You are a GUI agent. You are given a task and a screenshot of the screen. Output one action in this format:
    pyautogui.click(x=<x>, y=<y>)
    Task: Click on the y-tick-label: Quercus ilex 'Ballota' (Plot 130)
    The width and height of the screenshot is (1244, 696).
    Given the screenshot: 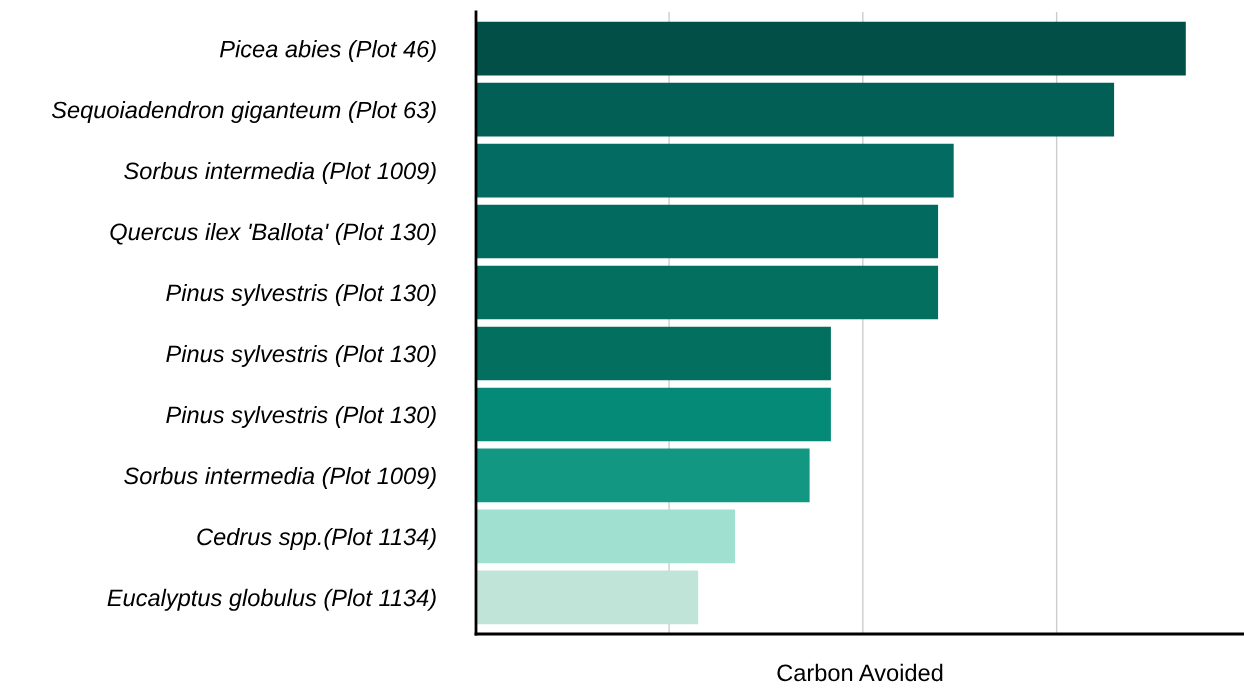 What is the action you would take?
    pyautogui.click(x=273, y=233)
    